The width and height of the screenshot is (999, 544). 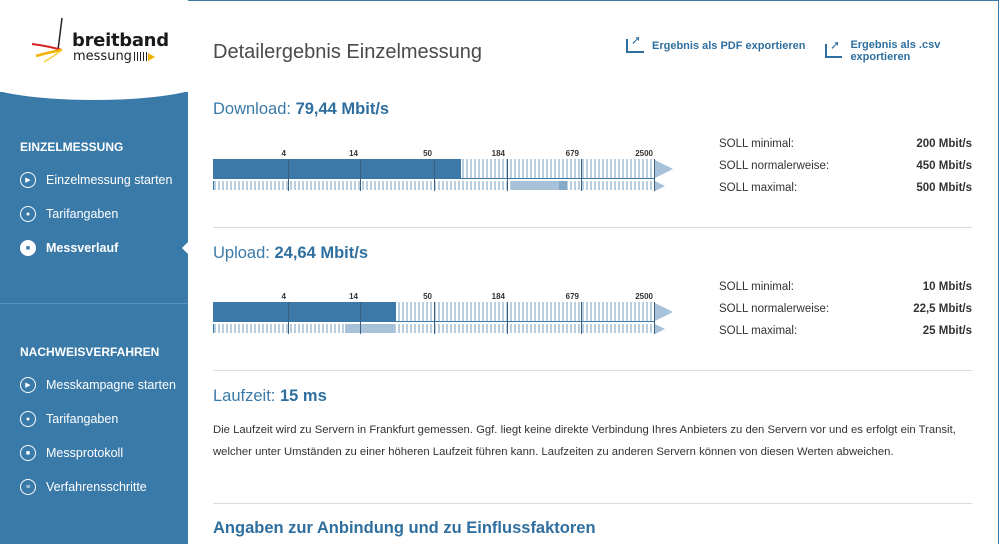 I want to click on soll-row: SOLL minimal: 10 Mbit/s, so click(x=845, y=287).